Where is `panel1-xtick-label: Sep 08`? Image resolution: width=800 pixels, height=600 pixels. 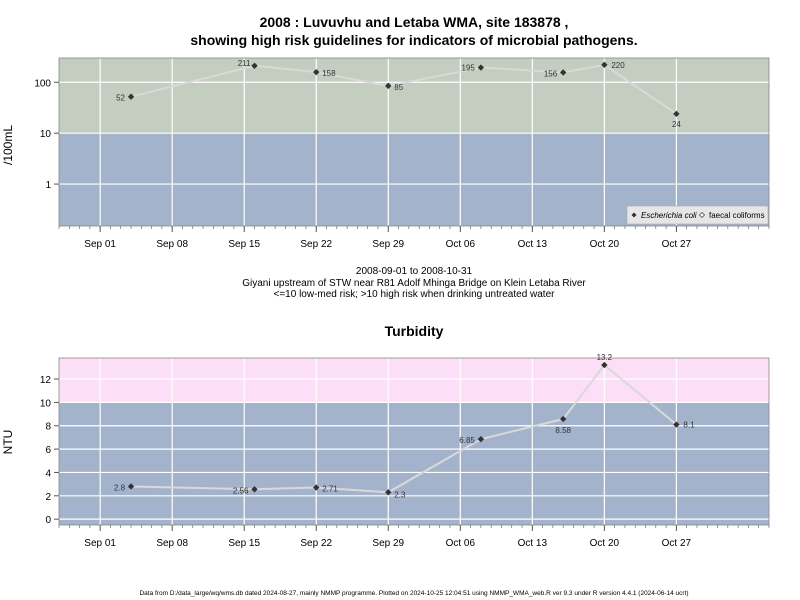 panel1-xtick-label: Sep 08 is located at coordinates (172, 244).